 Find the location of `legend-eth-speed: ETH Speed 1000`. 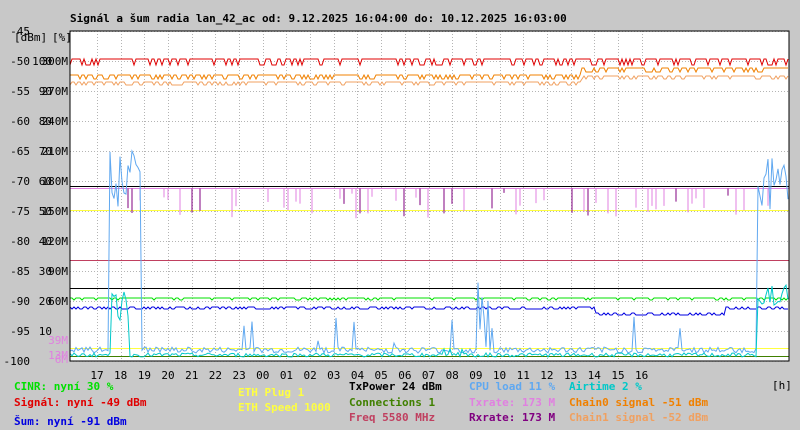

legend-eth-speed: ETH Speed 1000 is located at coordinates (284, 407).